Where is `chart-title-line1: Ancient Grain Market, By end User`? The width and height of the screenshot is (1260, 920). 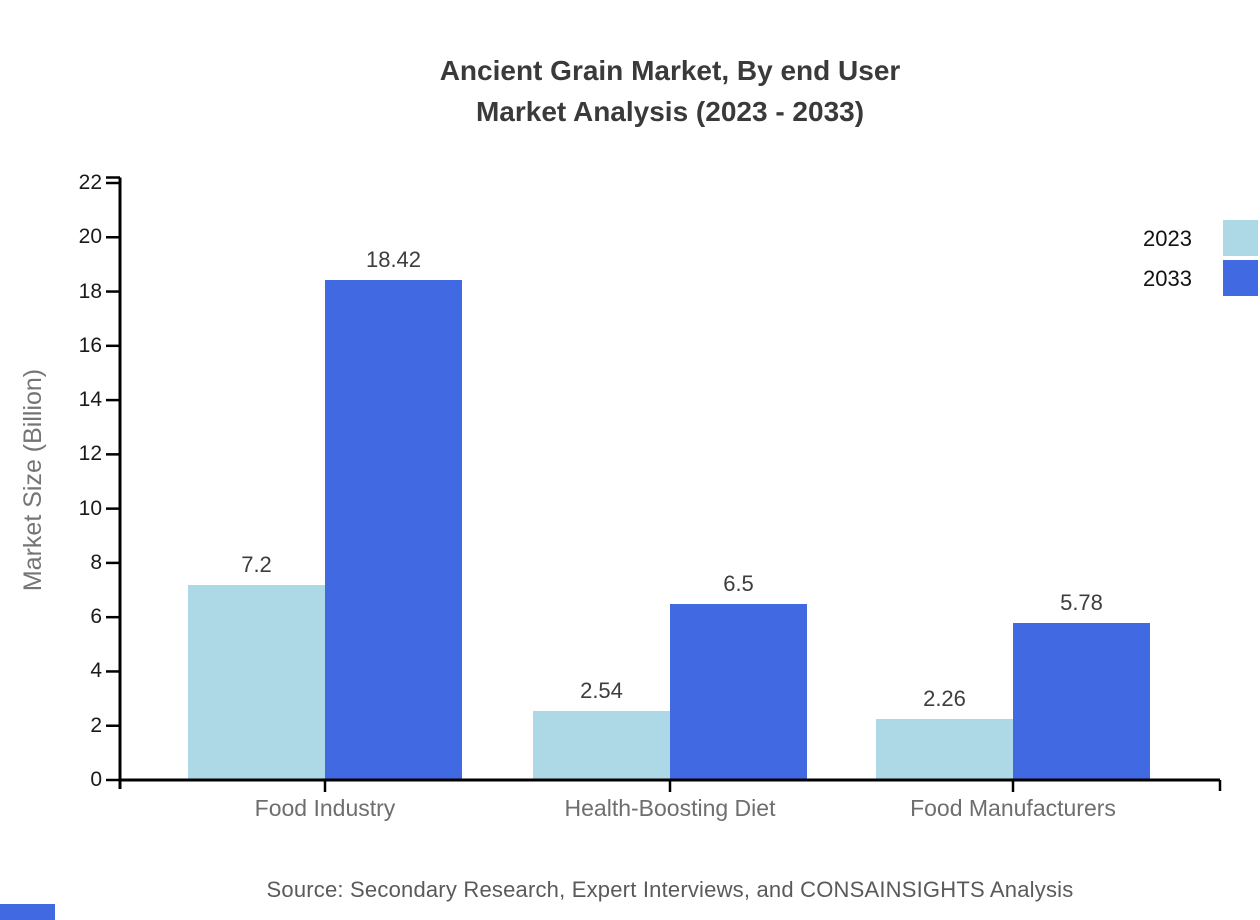 chart-title-line1: Ancient Grain Market, By end User is located at coordinates (670, 70).